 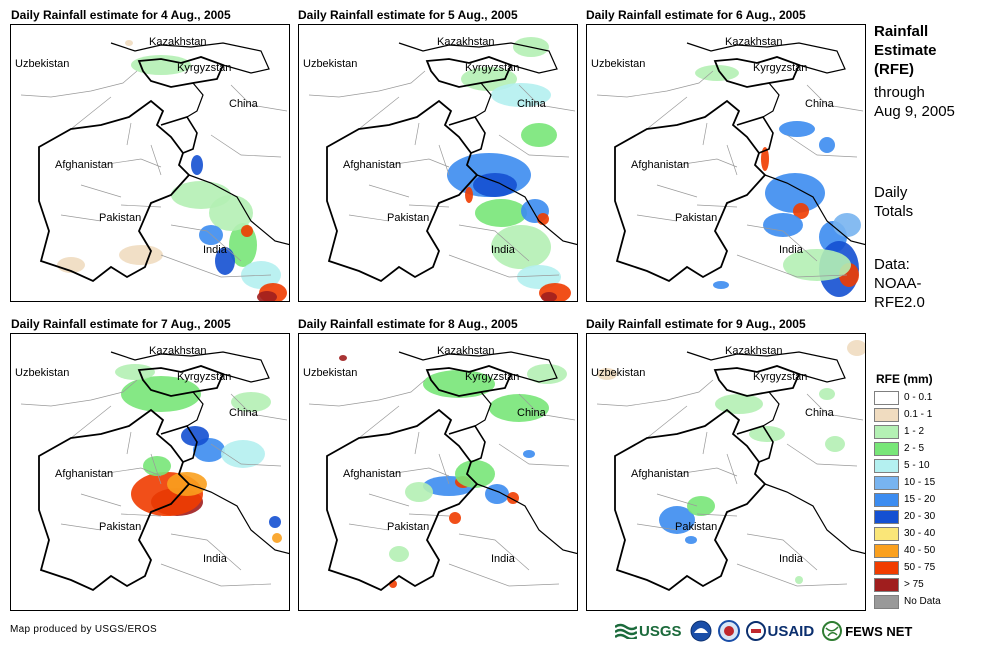 What do you see at coordinates (898, 283) in the screenshot?
I see `side-data-line-2: NOAA-` at bounding box center [898, 283].